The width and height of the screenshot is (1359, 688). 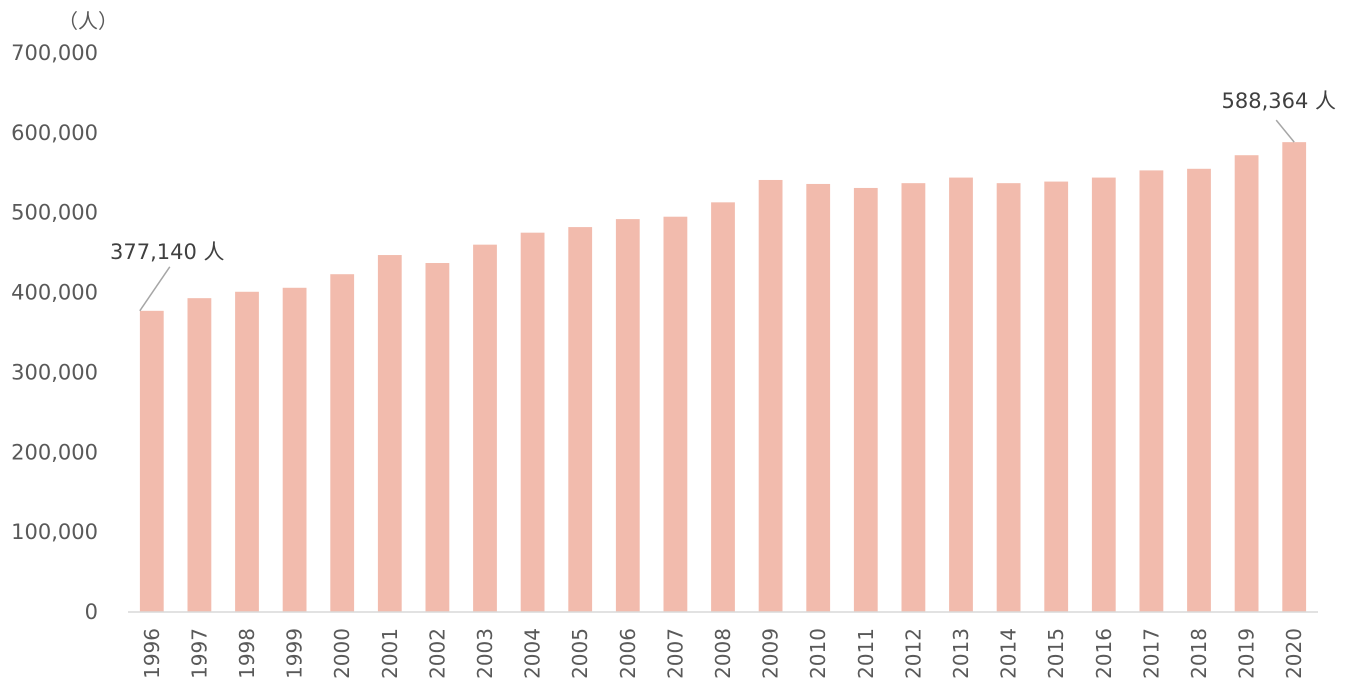 I want to click on bar-1998, so click(x=247, y=451).